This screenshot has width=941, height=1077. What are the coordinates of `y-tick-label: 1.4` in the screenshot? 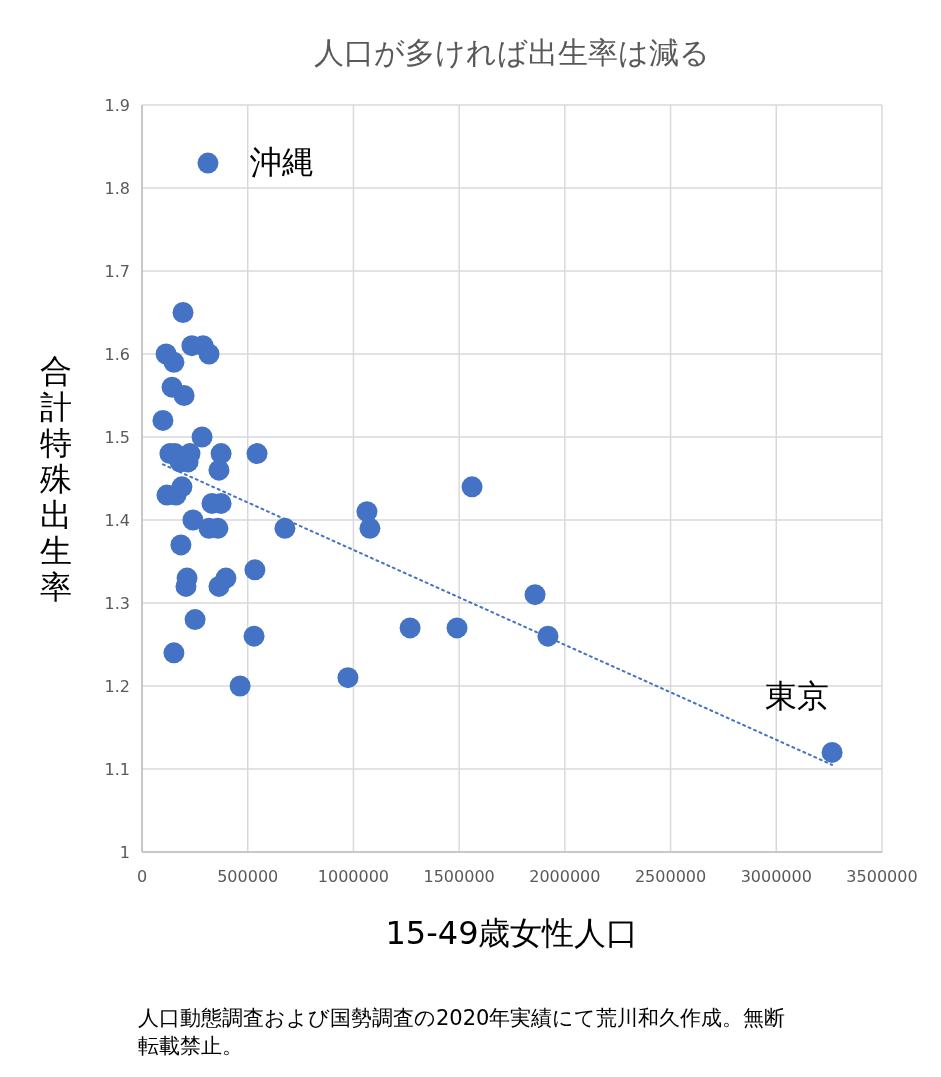 It's located at (117, 520).